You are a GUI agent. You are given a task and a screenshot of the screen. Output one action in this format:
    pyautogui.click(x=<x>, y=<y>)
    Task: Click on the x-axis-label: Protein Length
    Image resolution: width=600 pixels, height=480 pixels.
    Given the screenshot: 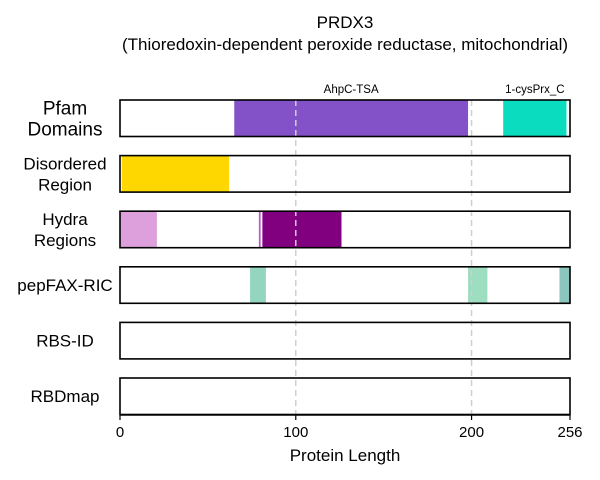 What is the action you would take?
    pyautogui.click(x=345, y=455)
    